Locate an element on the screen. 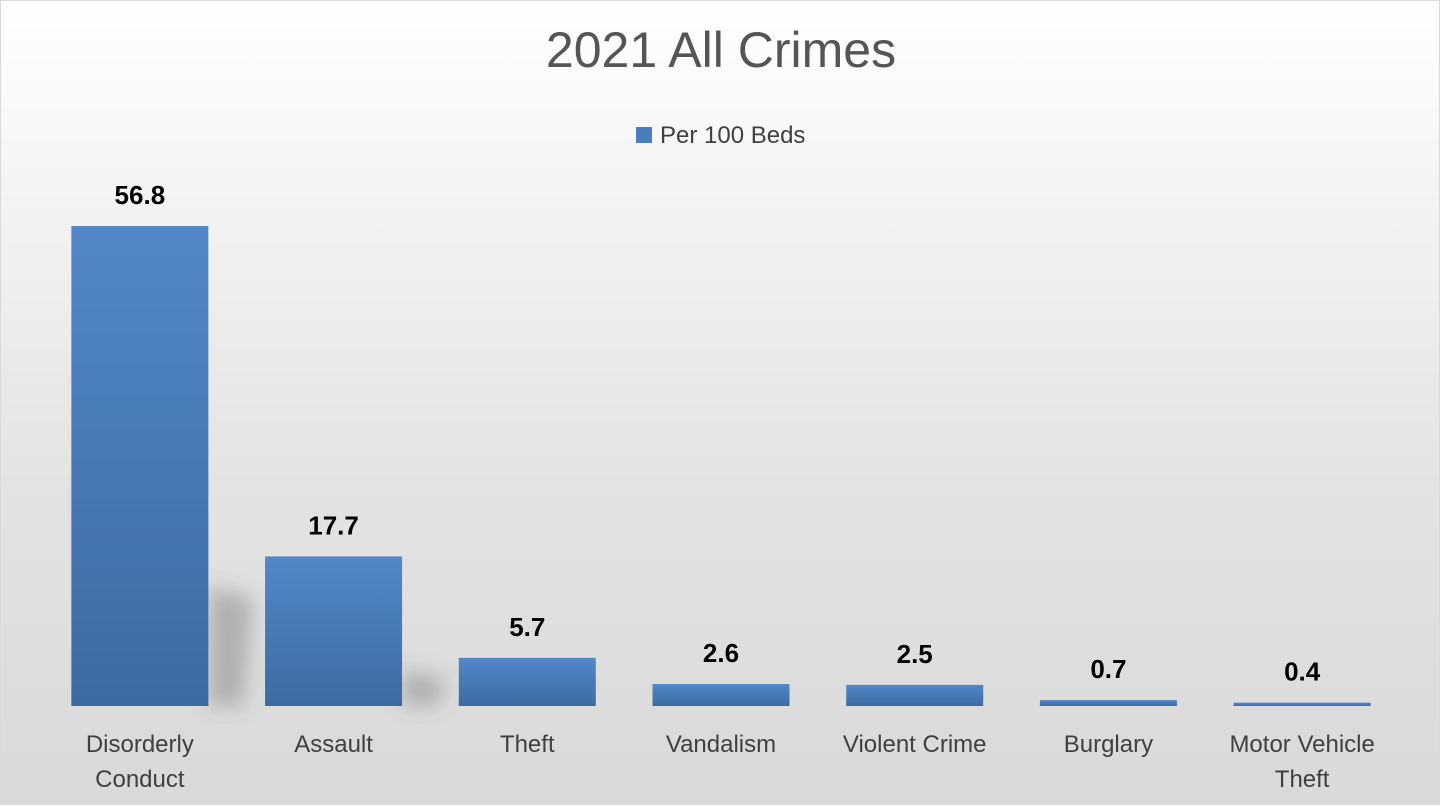 This screenshot has height=806, width=1440. category-label: Disorderly Conduct is located at coordinates (140, 762).